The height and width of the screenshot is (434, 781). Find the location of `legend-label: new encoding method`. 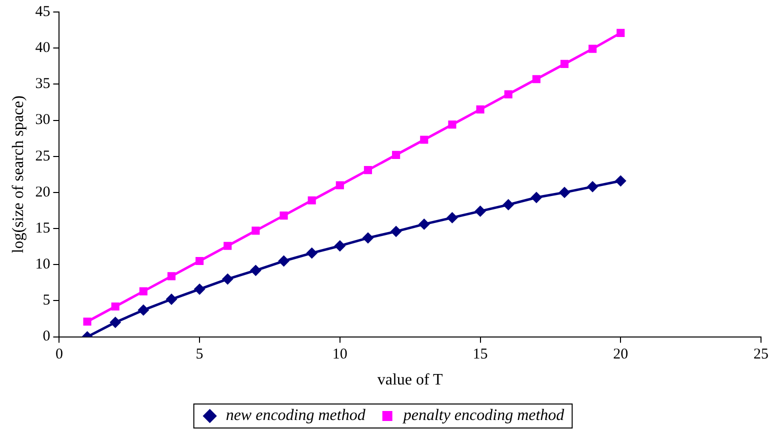

legend-label: new encoding method is located at coordinates (296, 415).